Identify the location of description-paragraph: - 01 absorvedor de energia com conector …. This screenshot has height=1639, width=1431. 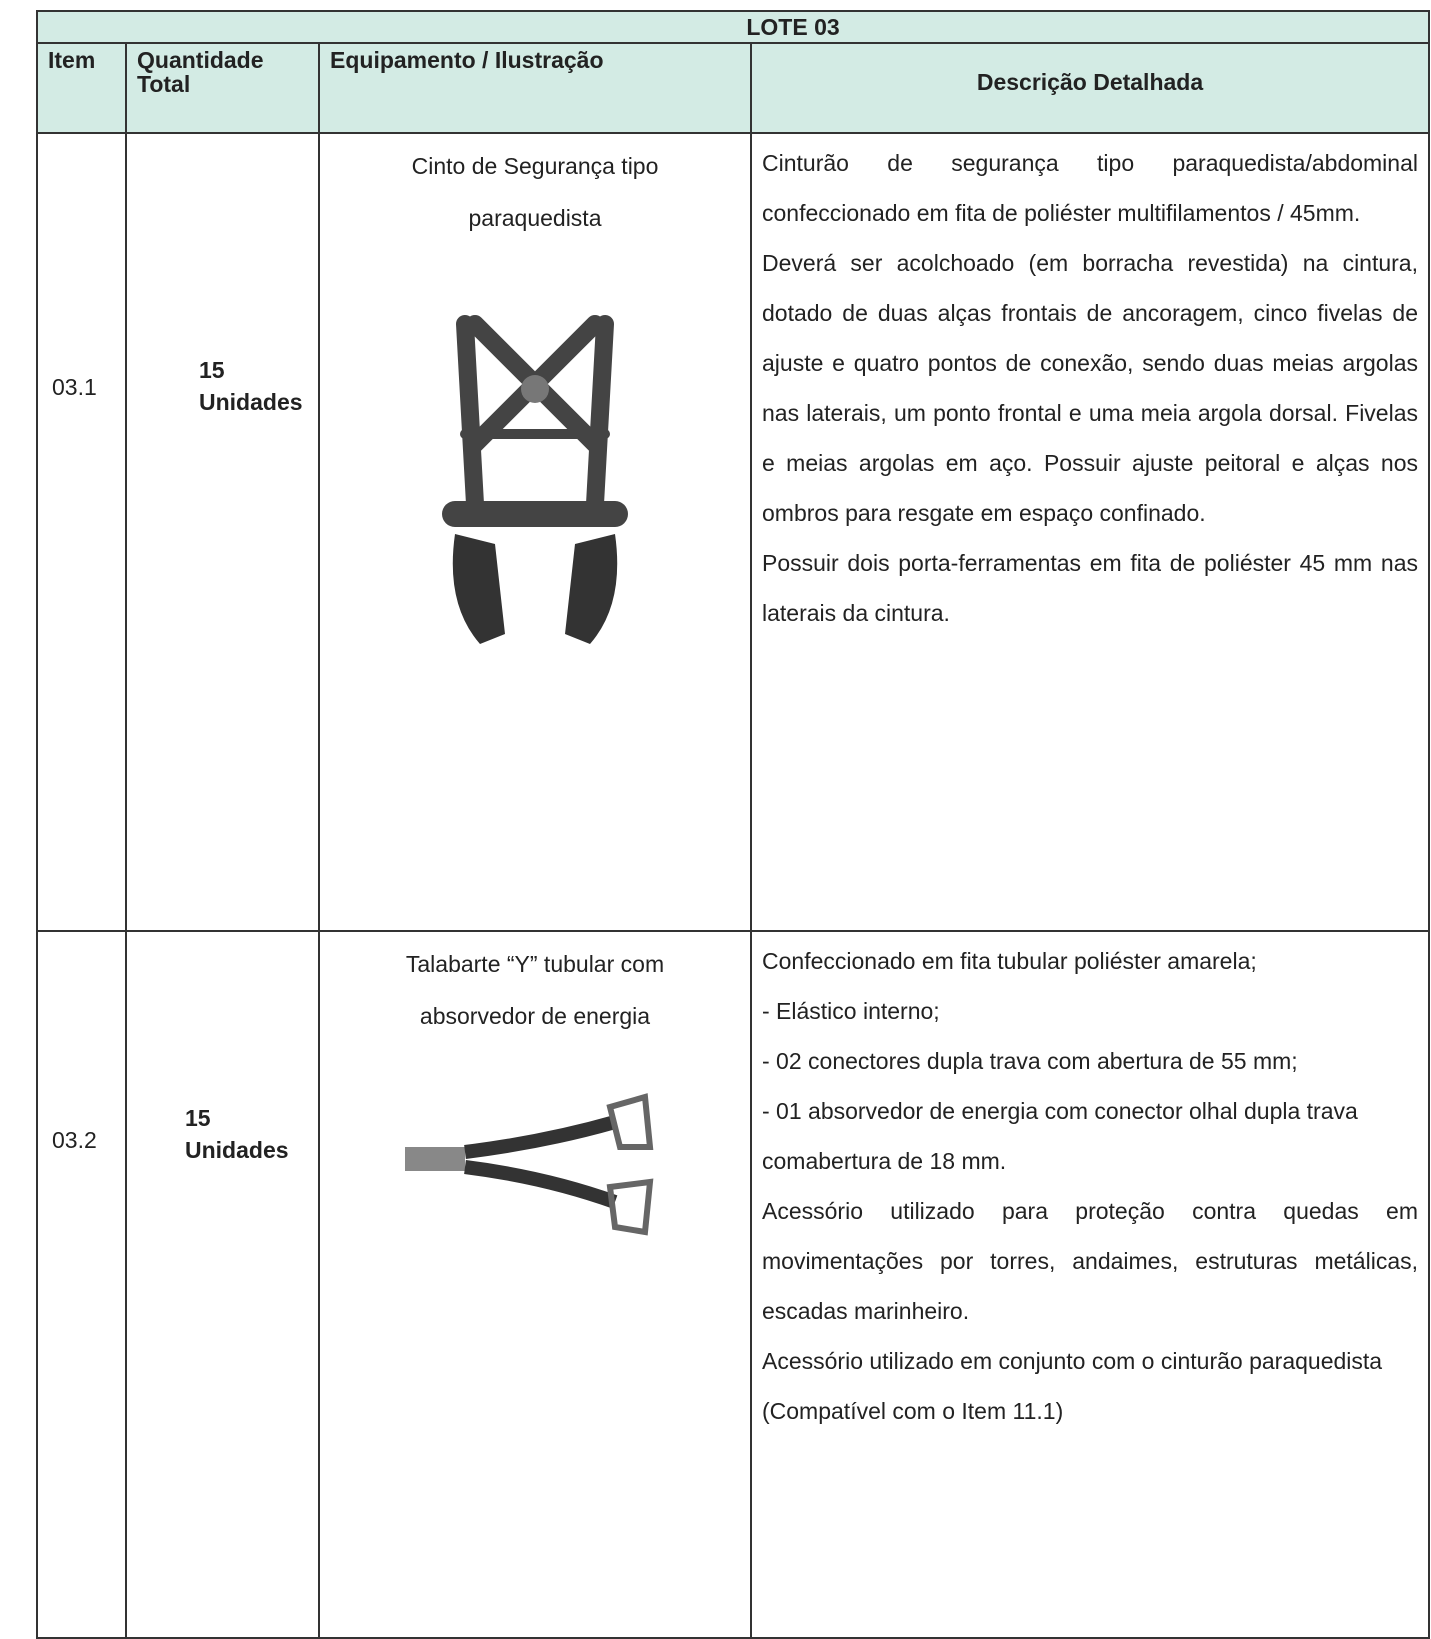
(1060, 1136).